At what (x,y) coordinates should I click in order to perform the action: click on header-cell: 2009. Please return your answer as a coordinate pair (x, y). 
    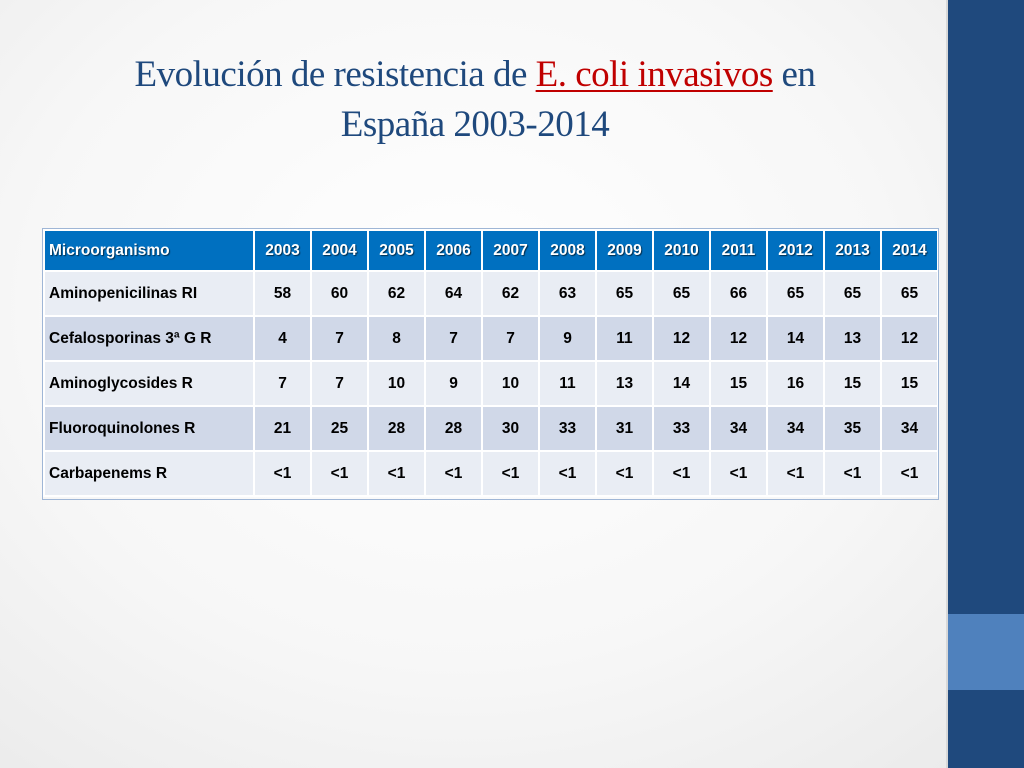
    Looking at the image, I should click on (624, 250).